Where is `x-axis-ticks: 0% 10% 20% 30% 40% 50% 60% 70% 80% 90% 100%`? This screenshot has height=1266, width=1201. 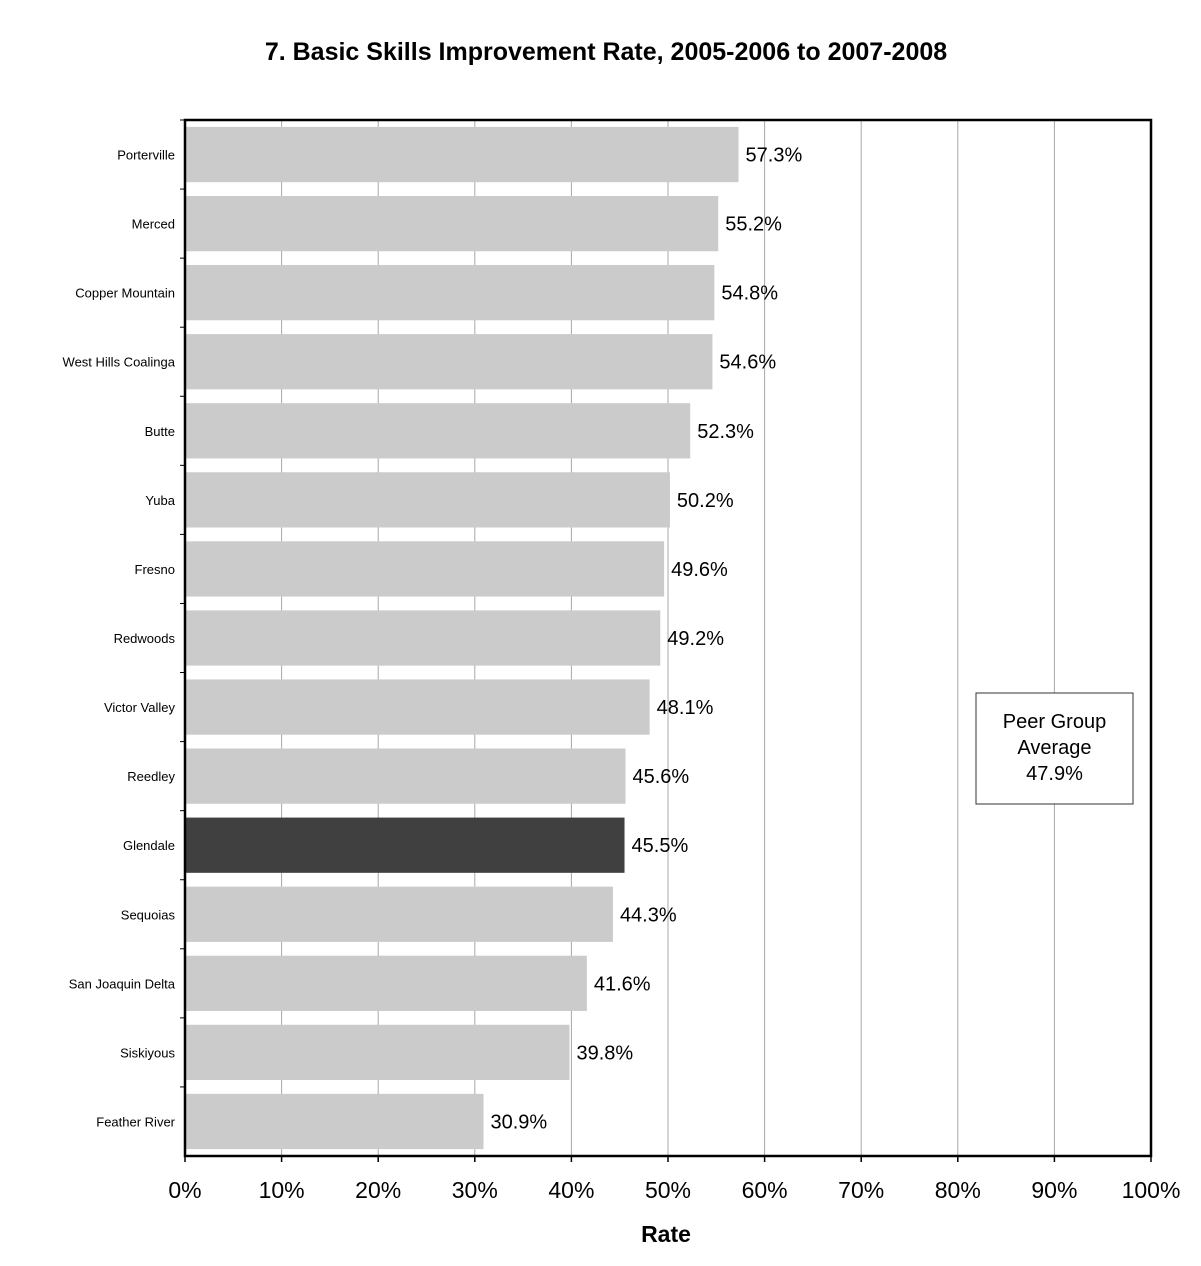 x-axis-ticks: 0% 10% 20% 30% 40% 50% 60% 70% 80% 90% 100% is located at coordinates (674, 1179).